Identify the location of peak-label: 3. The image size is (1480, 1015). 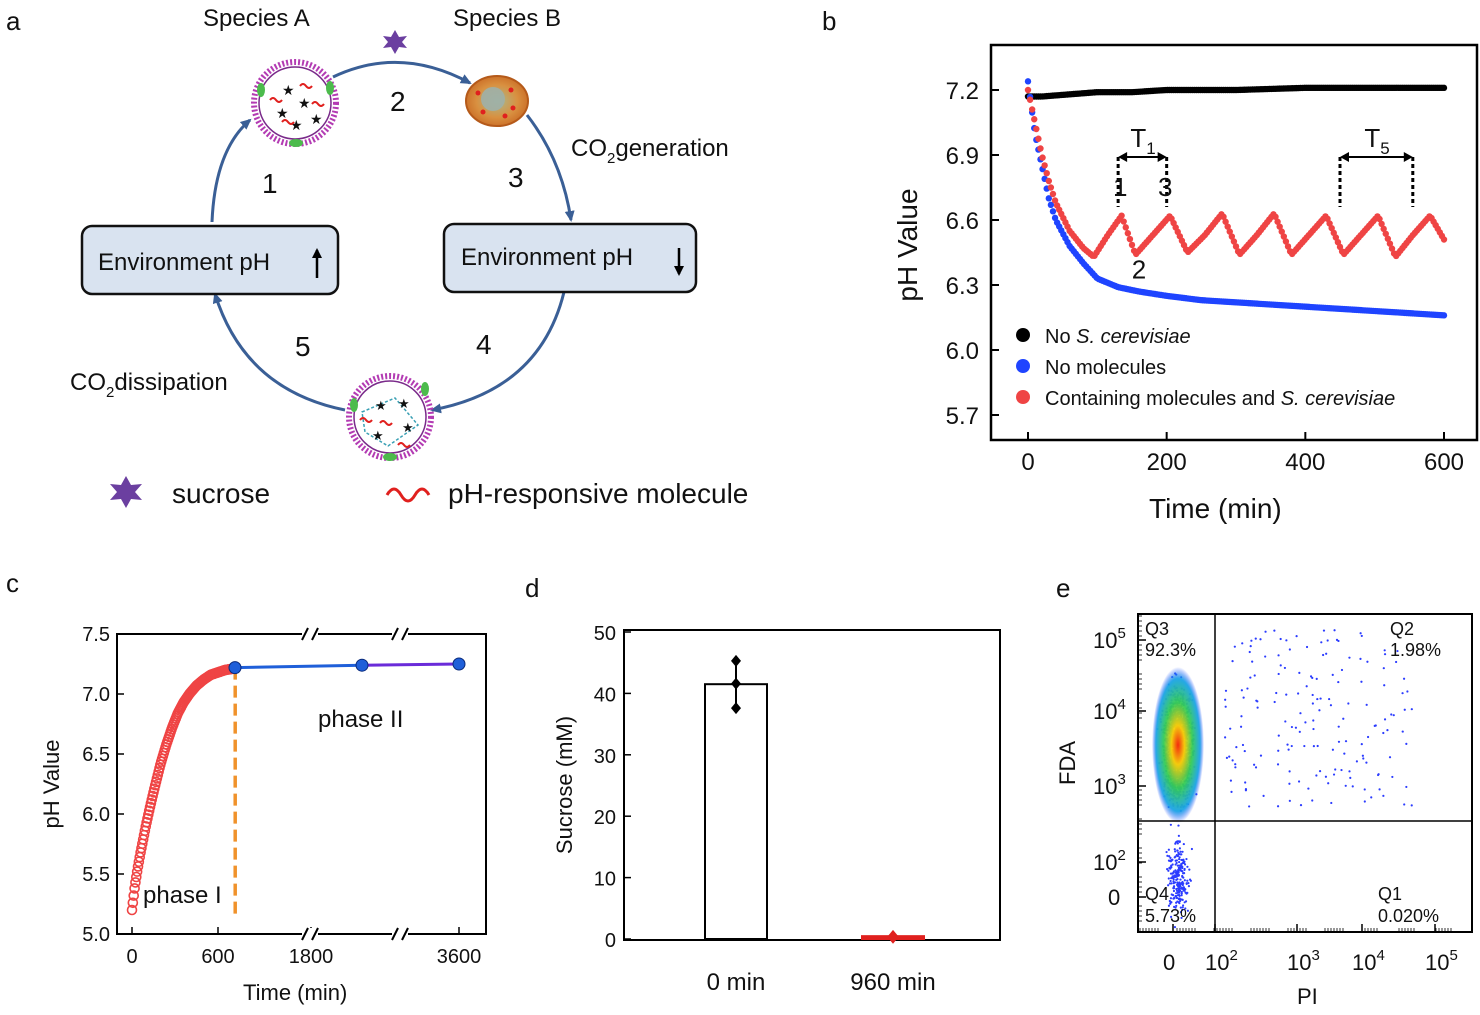
(1165, 187).